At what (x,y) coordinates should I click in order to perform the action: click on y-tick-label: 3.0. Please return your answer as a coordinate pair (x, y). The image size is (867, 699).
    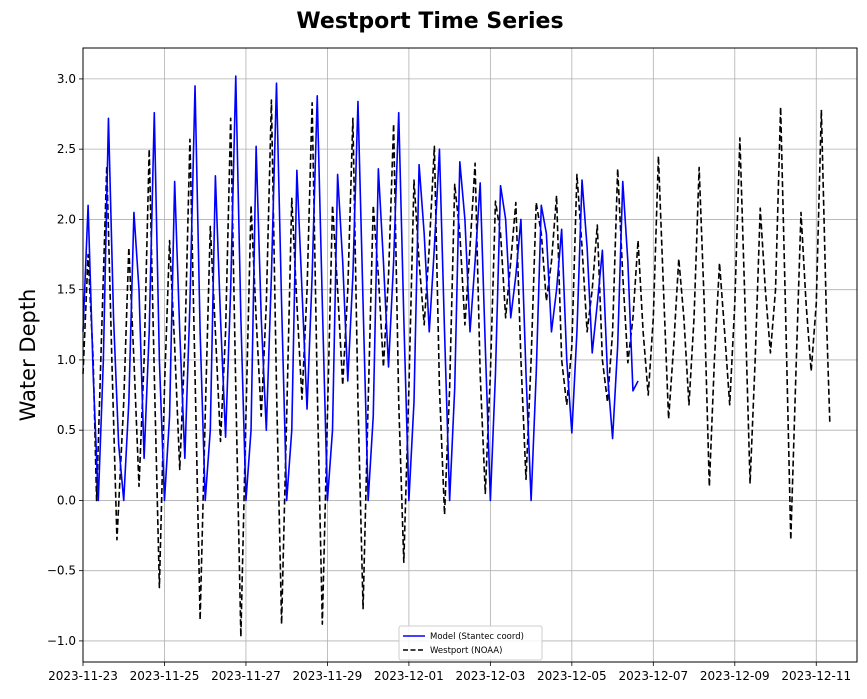
    Looking at the image, I should click on (66, 79).